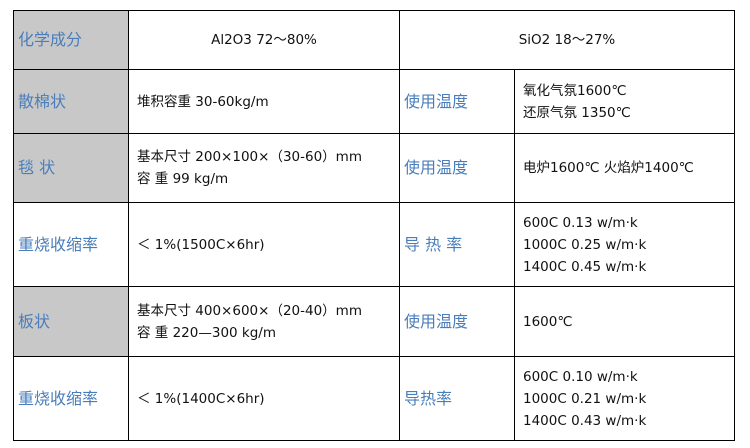 The height and width of the screenshot is (448, 750). Describe the element at coordinates (585, 398) in the screenshot. I see `value-line: 1000C 0.21 w/m·k` at that location.